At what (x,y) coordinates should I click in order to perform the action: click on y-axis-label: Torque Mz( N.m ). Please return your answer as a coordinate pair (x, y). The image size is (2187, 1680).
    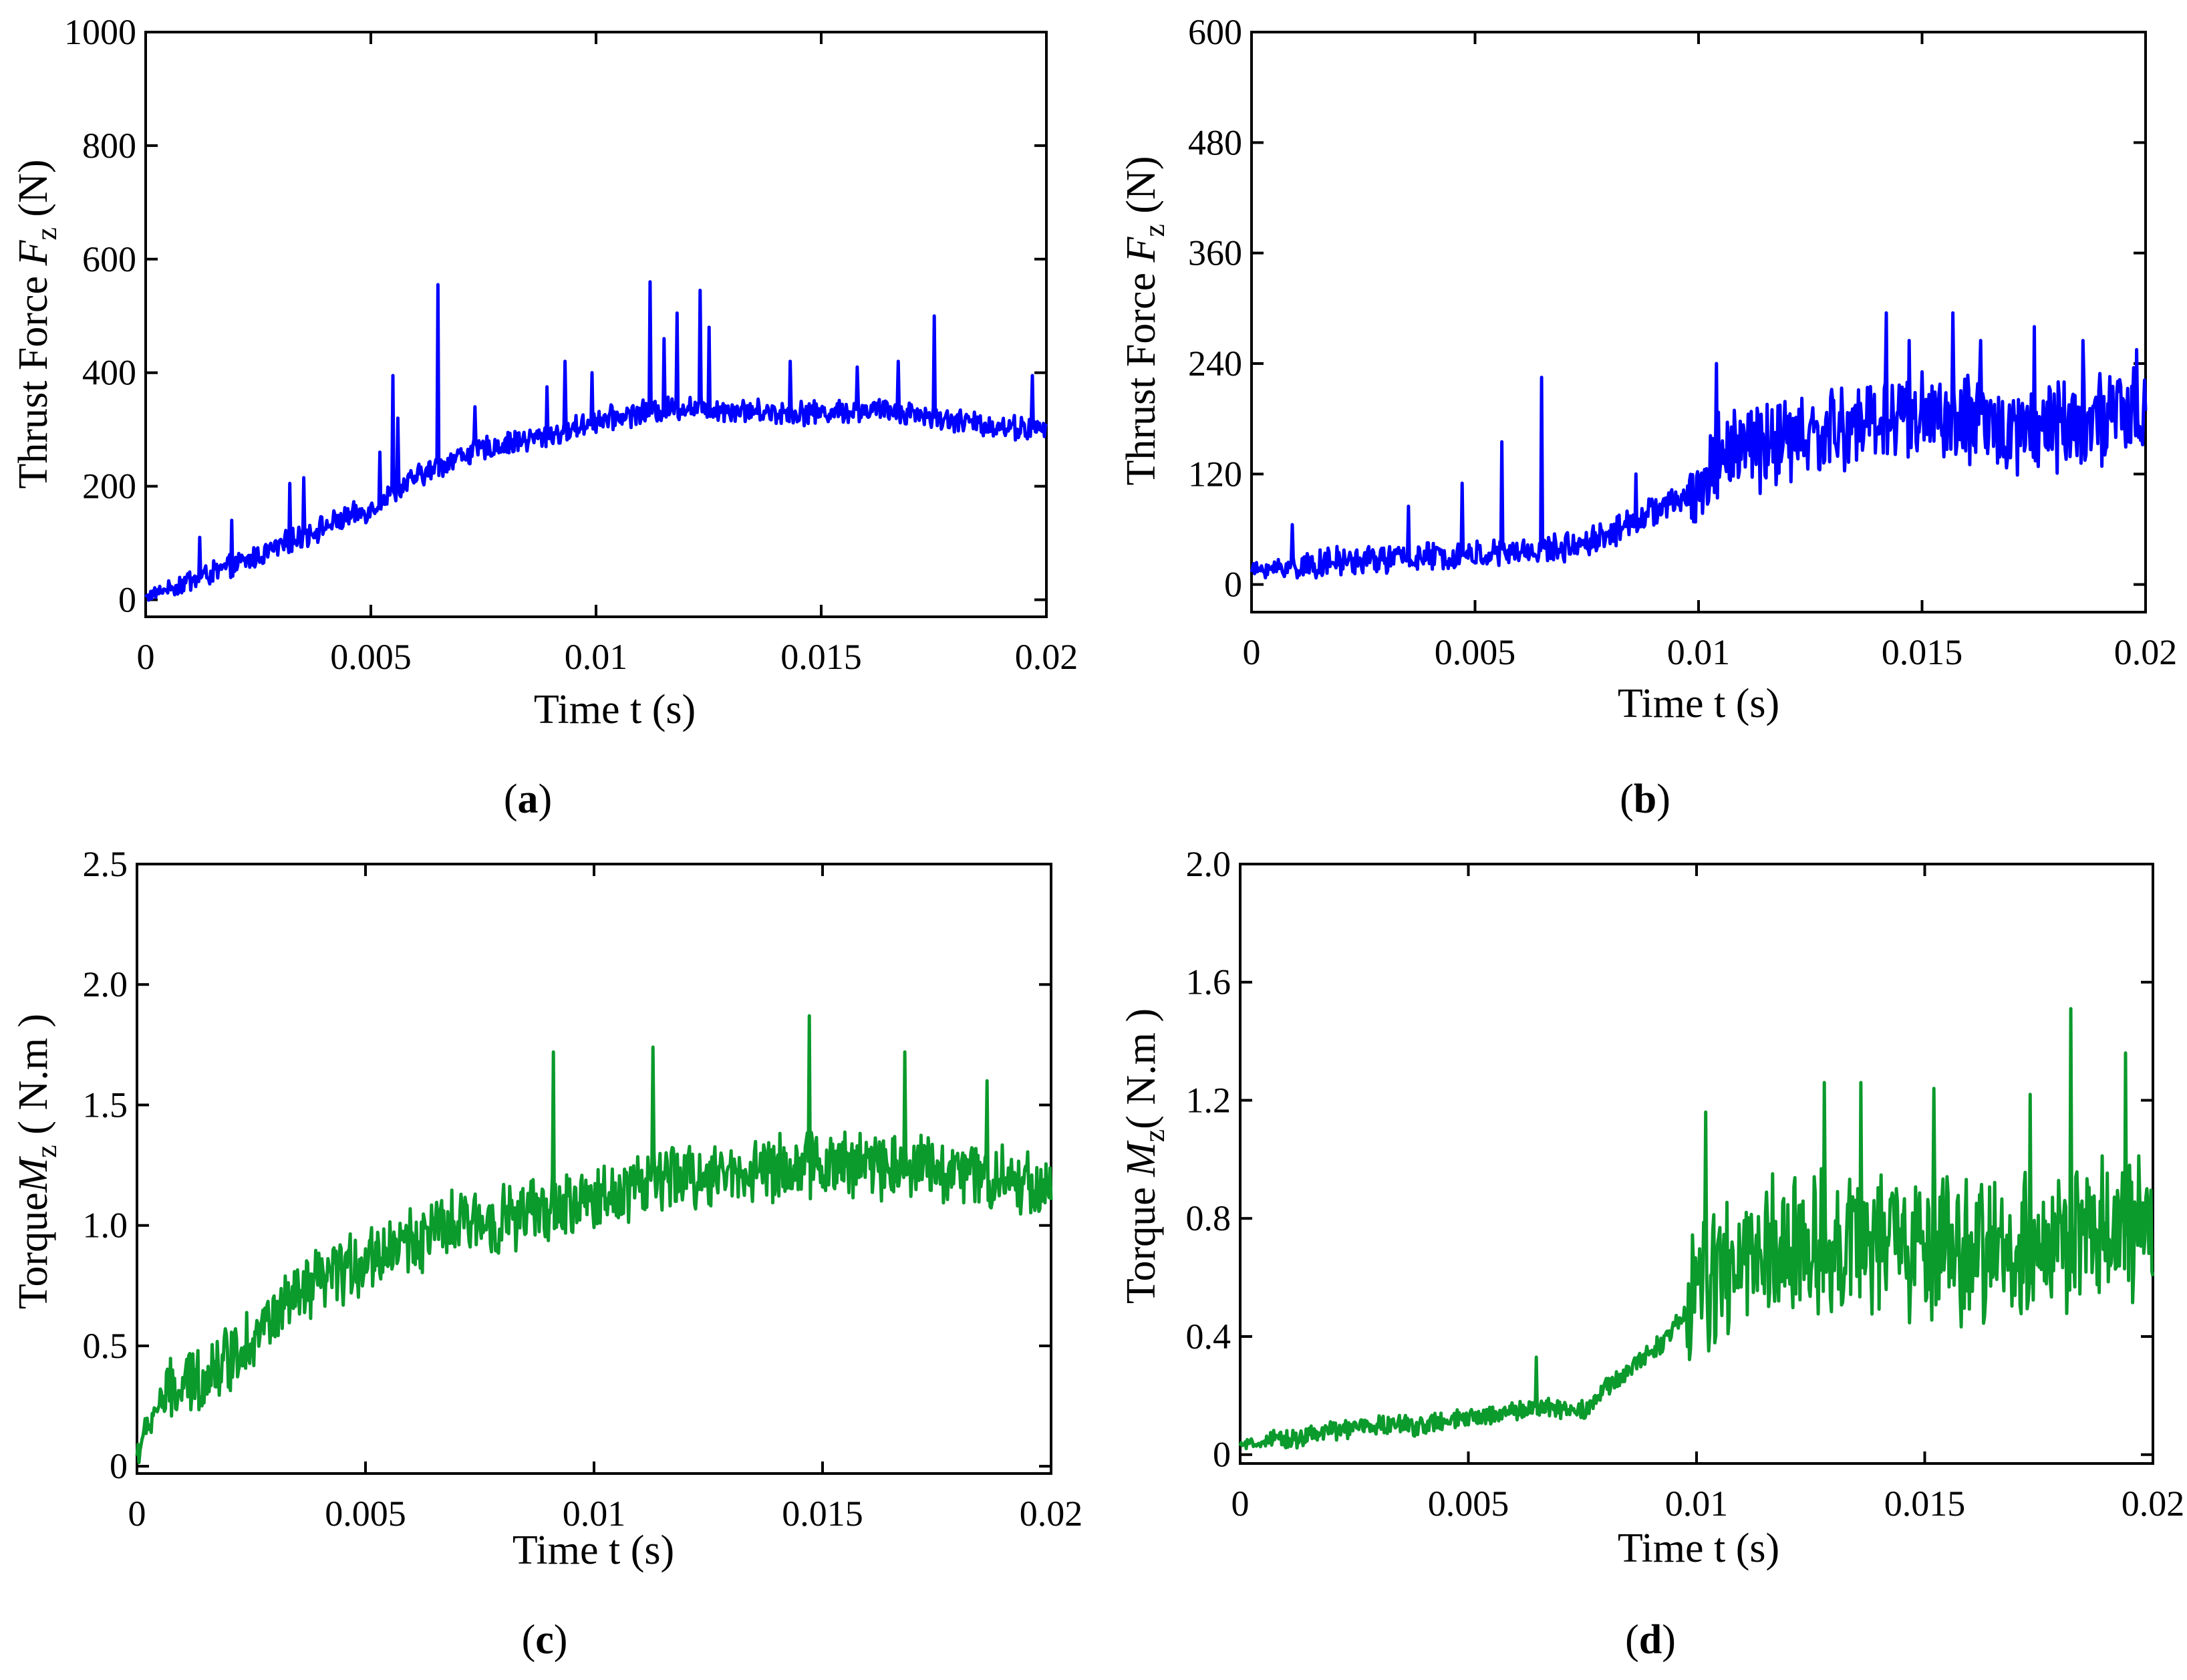
    Looking at the image, I should click on (1145, 1156).